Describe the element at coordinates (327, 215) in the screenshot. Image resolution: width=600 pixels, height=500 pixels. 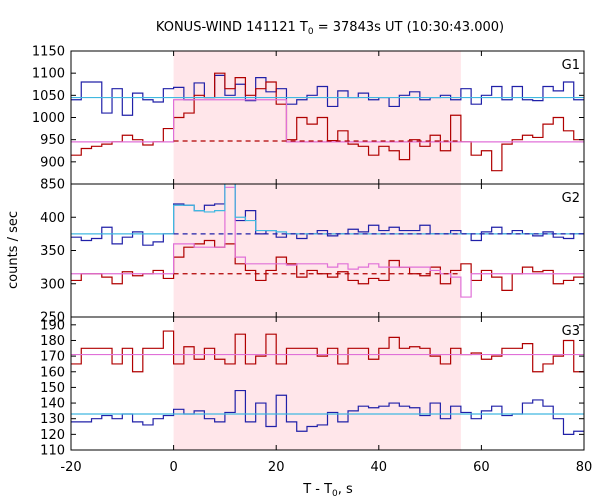
I see `series-blue-g2` at that location.